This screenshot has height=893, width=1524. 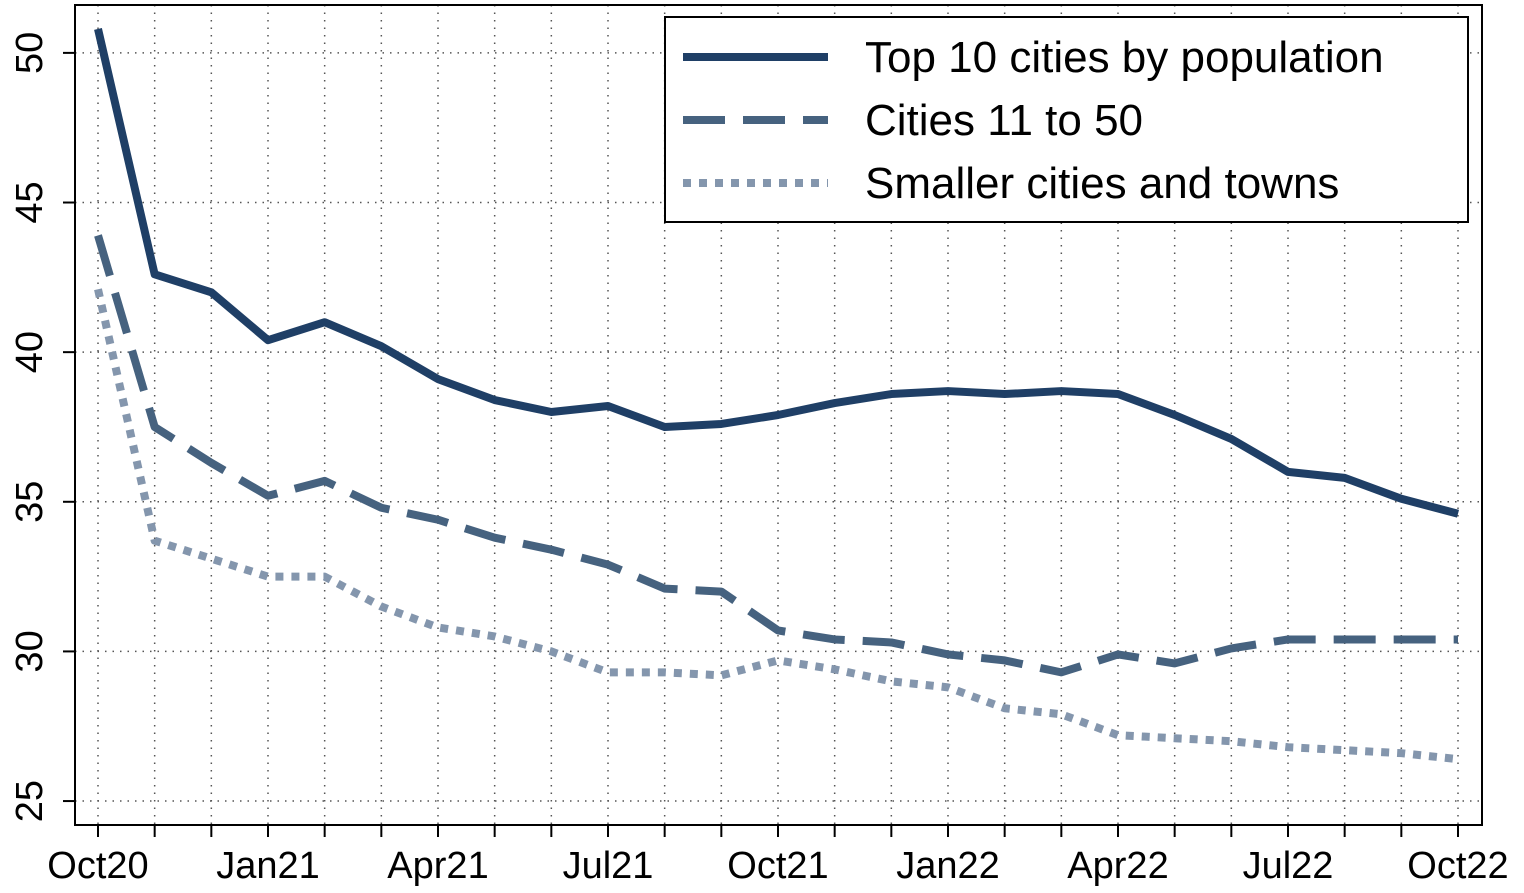 I want to click on legend-label: Smaller cities and towns, so click(x=1102, y=183).